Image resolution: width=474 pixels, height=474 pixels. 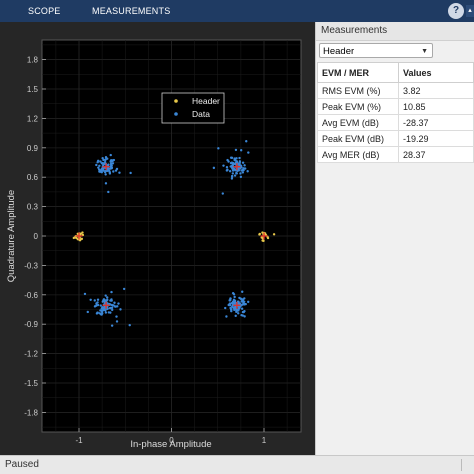 What do you see at coordinates (358, 122) in the screenshot?
I see `measurement-name: Avg EVM (dB)` at bounding box center [358, 122].